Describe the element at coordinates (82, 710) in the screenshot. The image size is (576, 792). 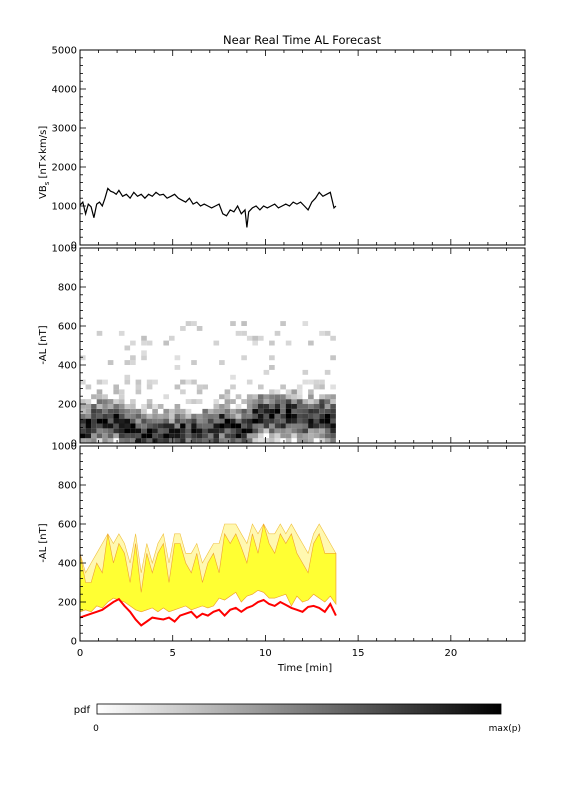
I see `colorbar-label: pdf` at that location.